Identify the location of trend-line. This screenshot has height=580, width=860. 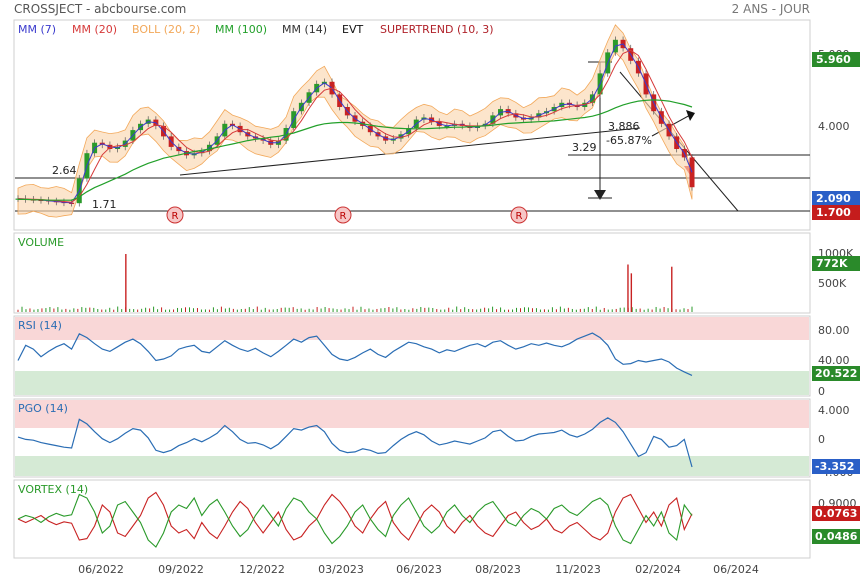
(410, 151).